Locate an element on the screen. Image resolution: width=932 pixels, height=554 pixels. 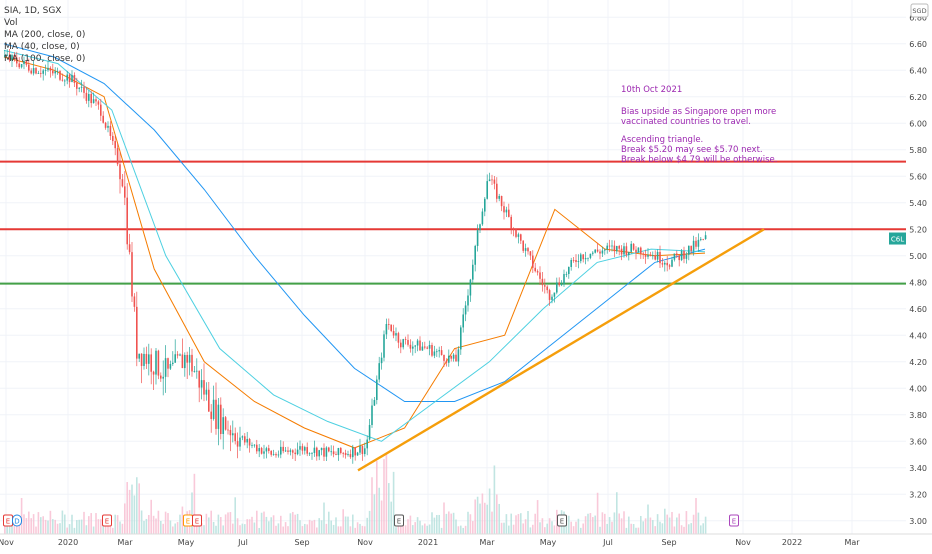
event-marker-label: E is located at coordinates (399, 522).